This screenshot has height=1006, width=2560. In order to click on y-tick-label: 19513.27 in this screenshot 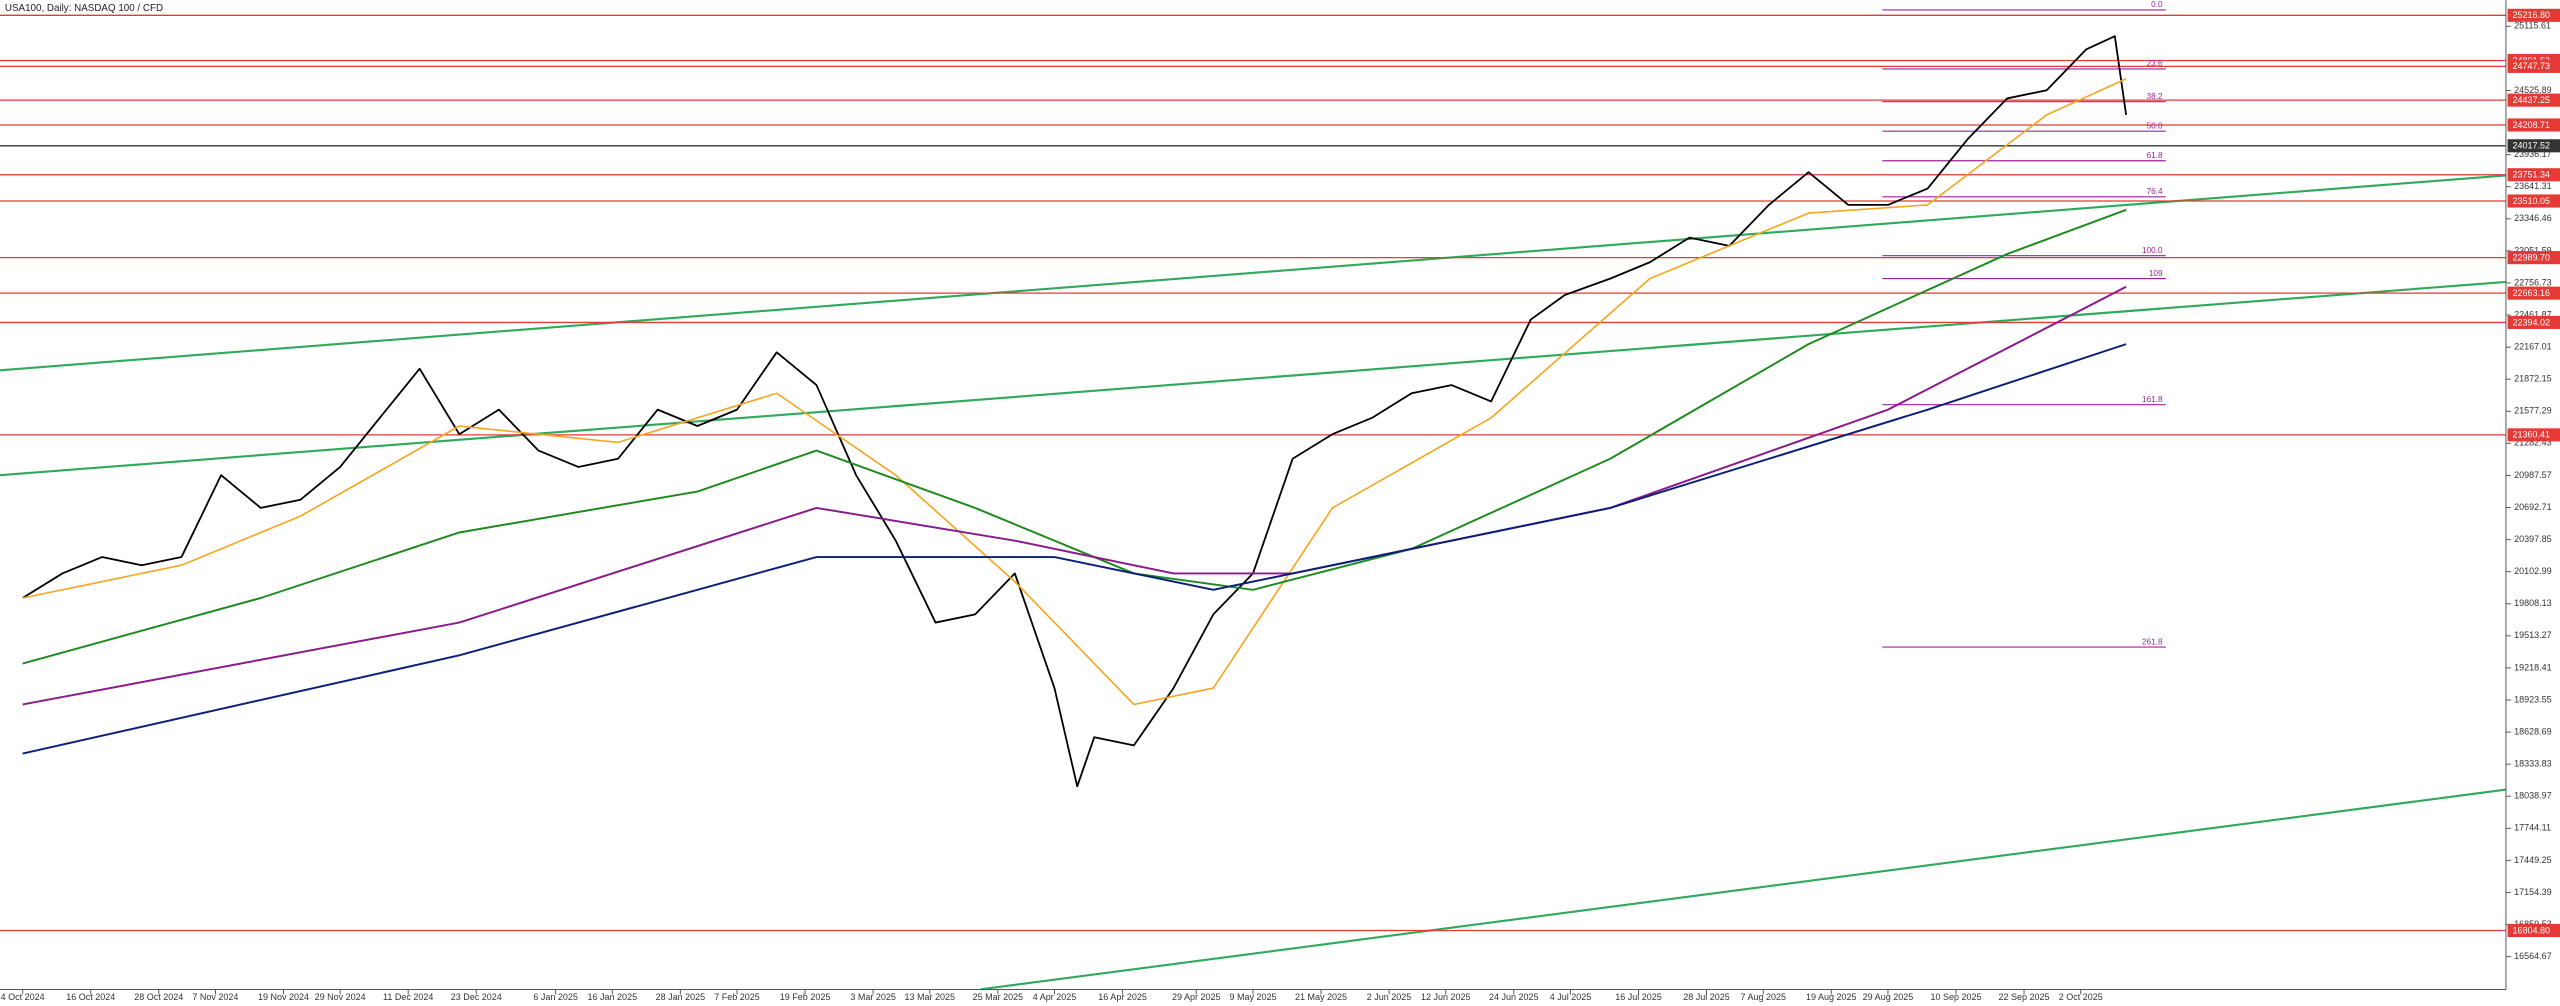, I will do `click(2533, 635)`.